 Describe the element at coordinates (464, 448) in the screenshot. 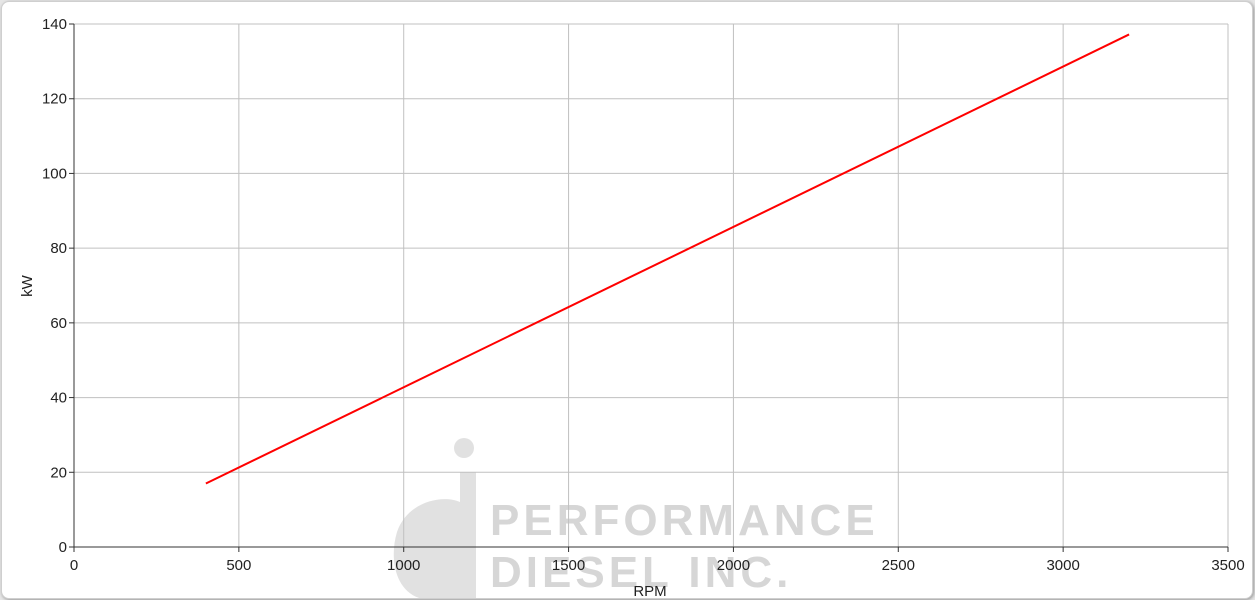

I see `watermark-logo-dot-icon` at that location.